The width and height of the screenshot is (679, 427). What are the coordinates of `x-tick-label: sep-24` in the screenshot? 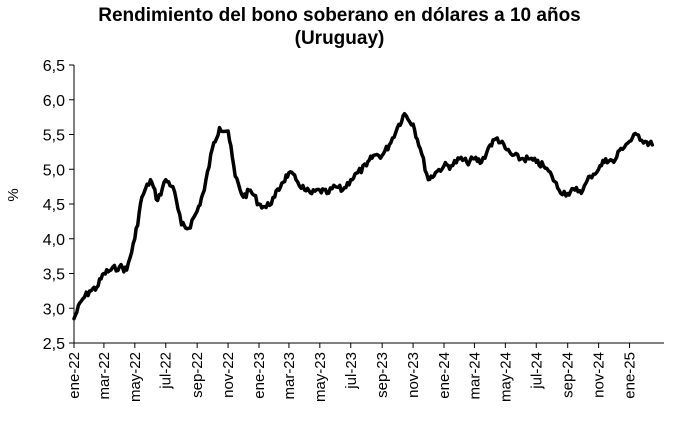 It's located at (568, 375).